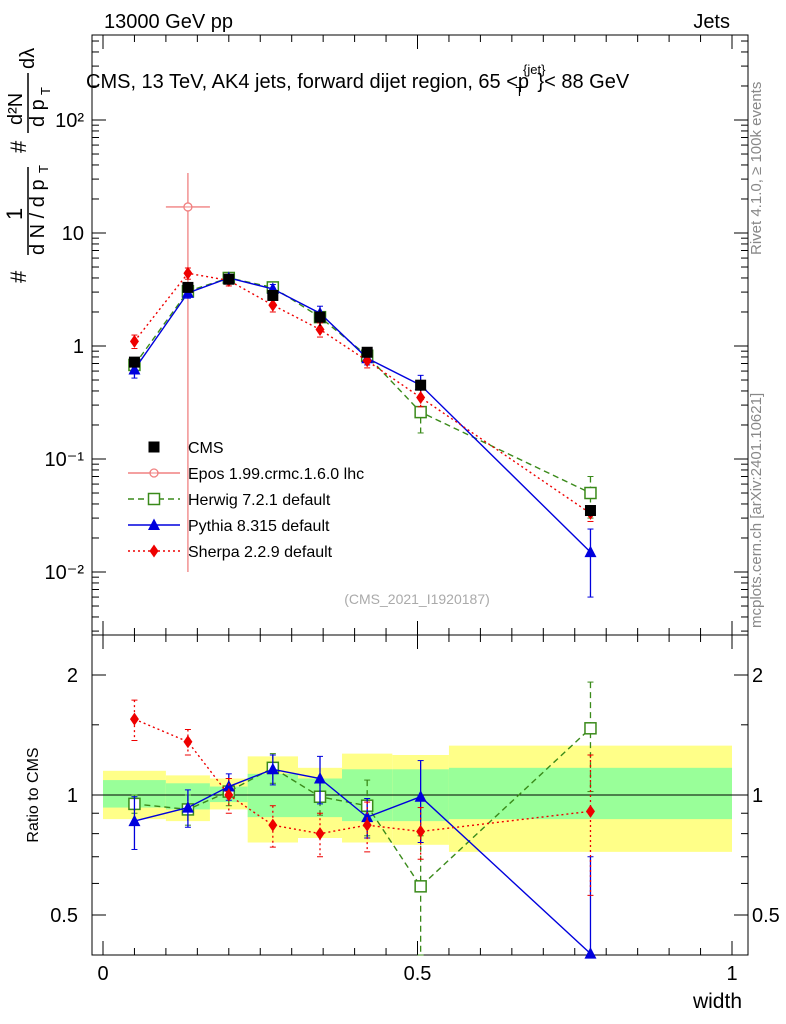  I want to click on main-y-tick-label: 10⁻², so click(65, 573).